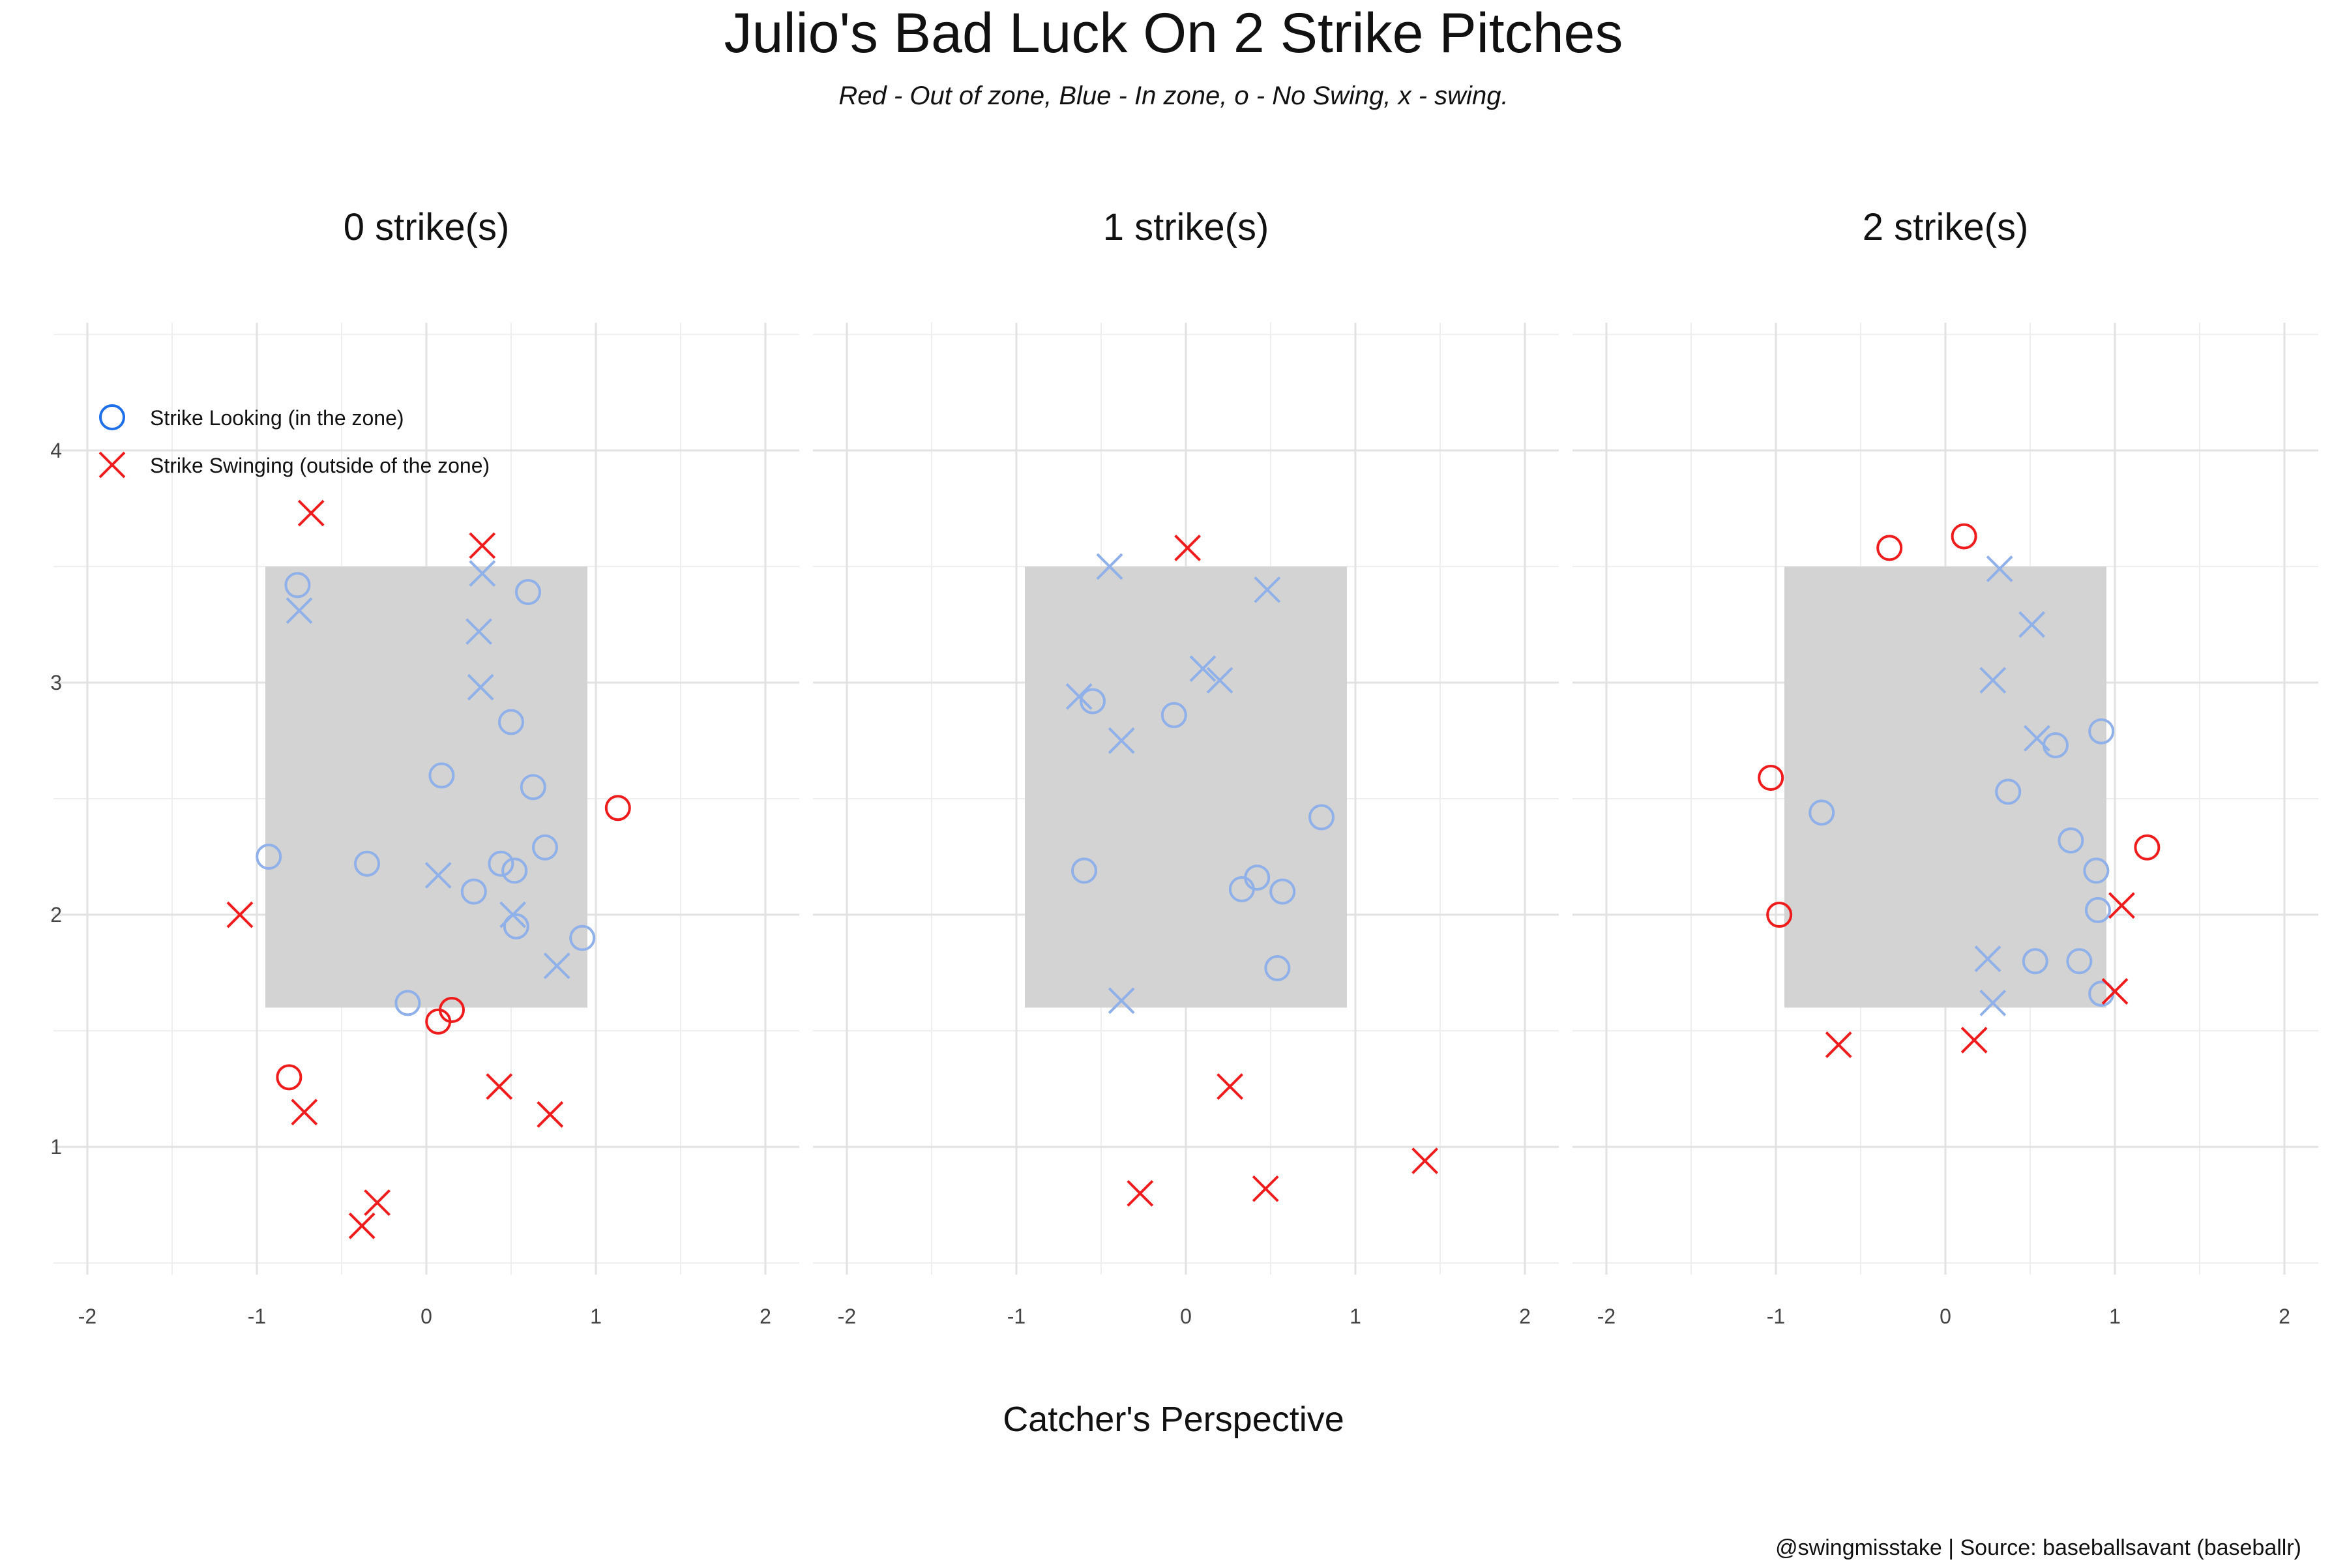 The height and width of the screenshot is (1568, 2347). Describe the element at coordinates (277, 418) in the screenshot. I see `legend-label: Strike Looking (in the zone)` at that location.